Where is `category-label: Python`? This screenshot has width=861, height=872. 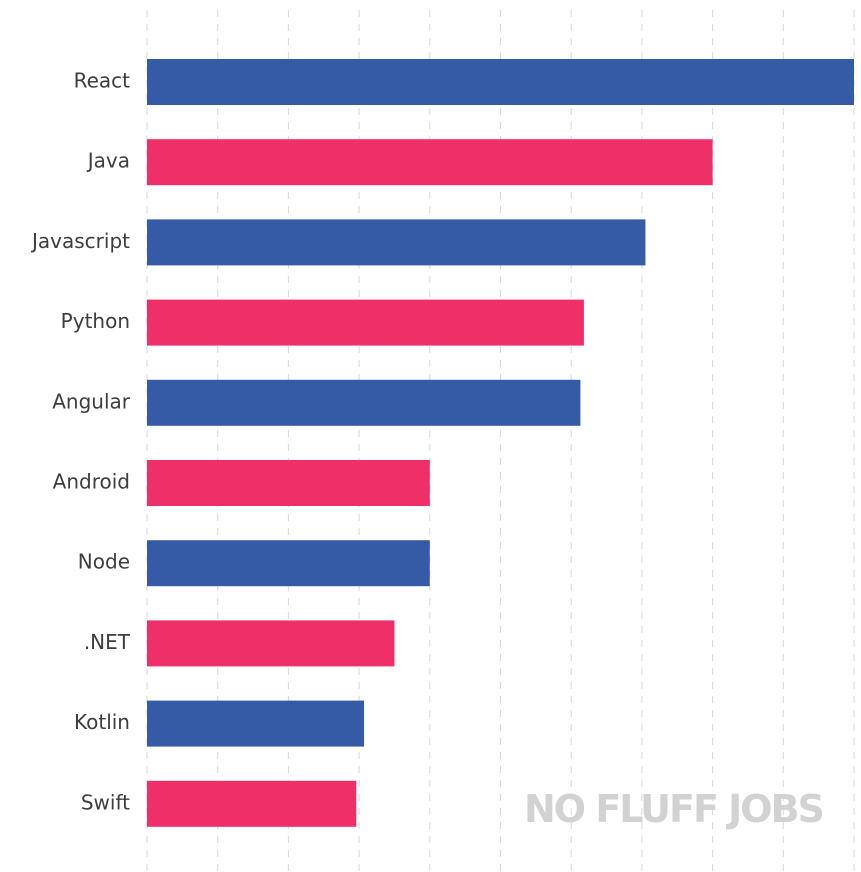 category-label: Python is located at coordinates (95, 321).